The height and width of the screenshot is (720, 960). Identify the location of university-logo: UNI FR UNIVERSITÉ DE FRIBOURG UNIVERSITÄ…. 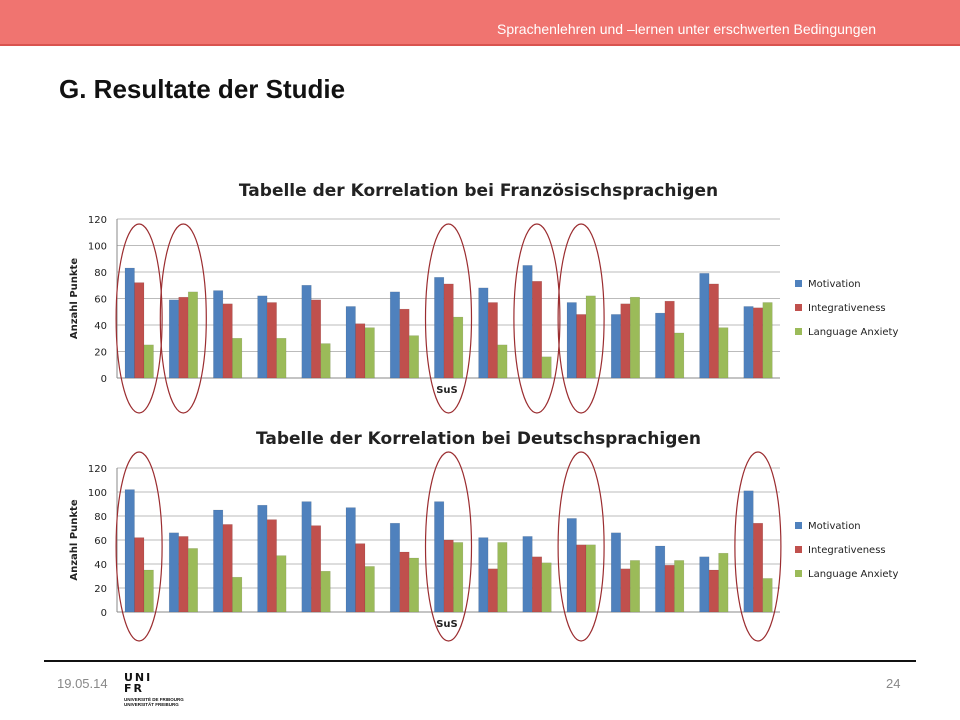
(164, 694).